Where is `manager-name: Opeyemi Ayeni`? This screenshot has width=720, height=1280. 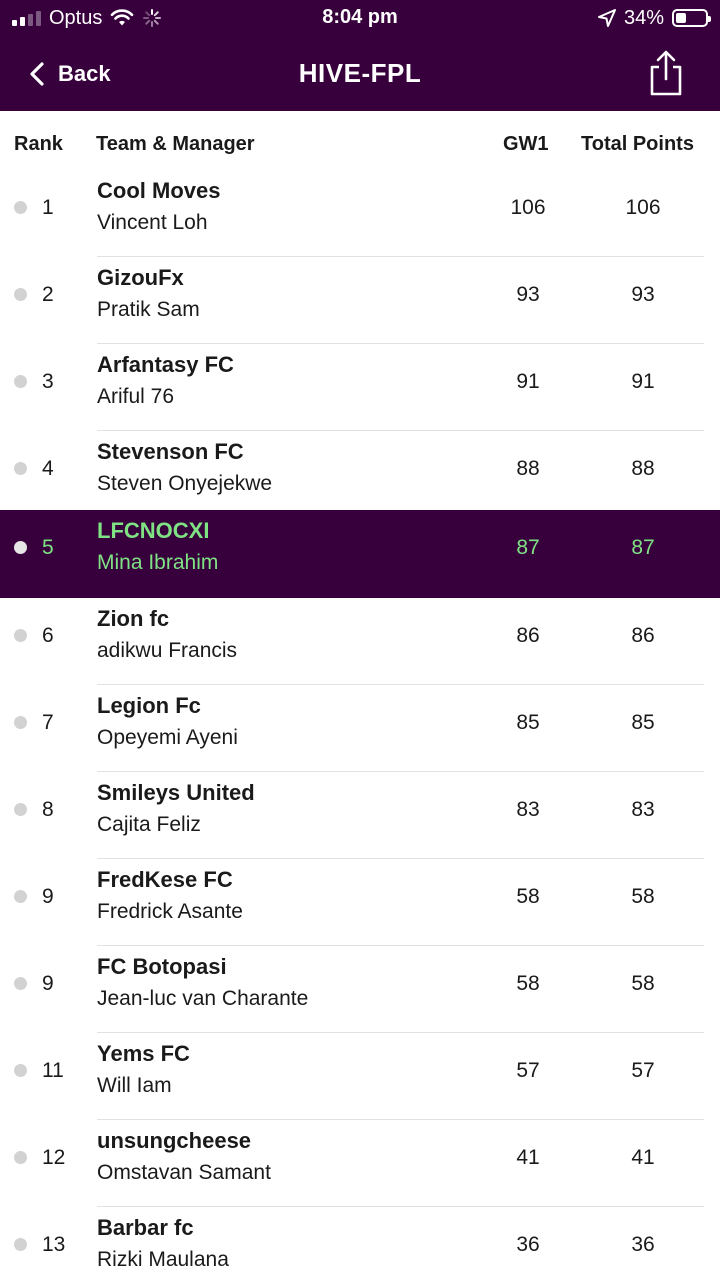 manager-name: Opeyemi Ayeni is located at coordinates (167, 737).